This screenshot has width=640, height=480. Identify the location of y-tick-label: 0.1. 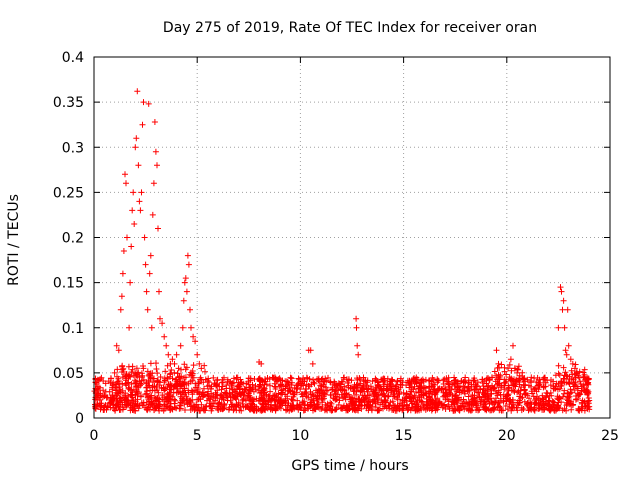
(73, 329).